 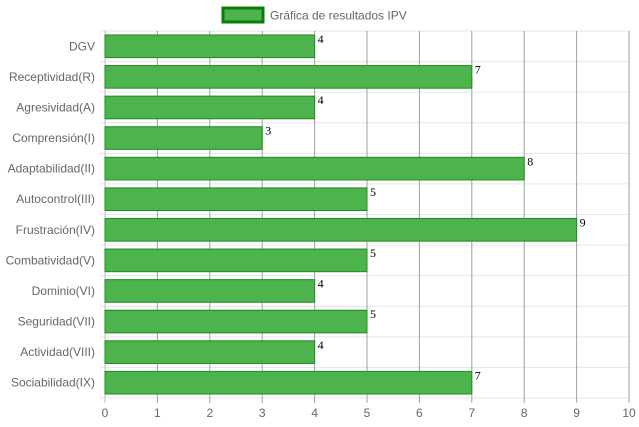 I want to click on category-label: Comprensión(I), so click(x=53, y=138).